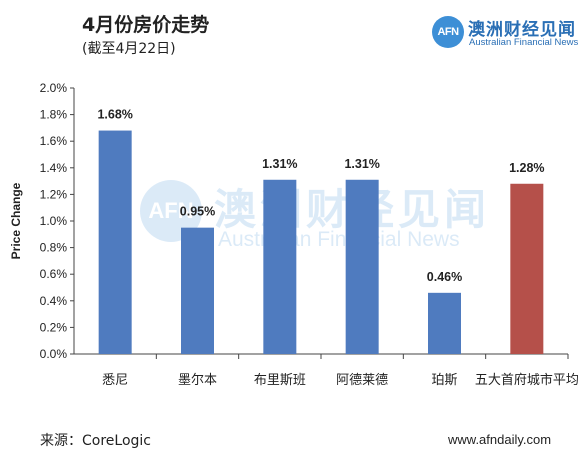 Image resolution: width=582 pixels, height=463 pixels. Describe the element at coordinates (95, 441) in the screenshot. I see `source-note: 来源：CoreLogic` at that location.